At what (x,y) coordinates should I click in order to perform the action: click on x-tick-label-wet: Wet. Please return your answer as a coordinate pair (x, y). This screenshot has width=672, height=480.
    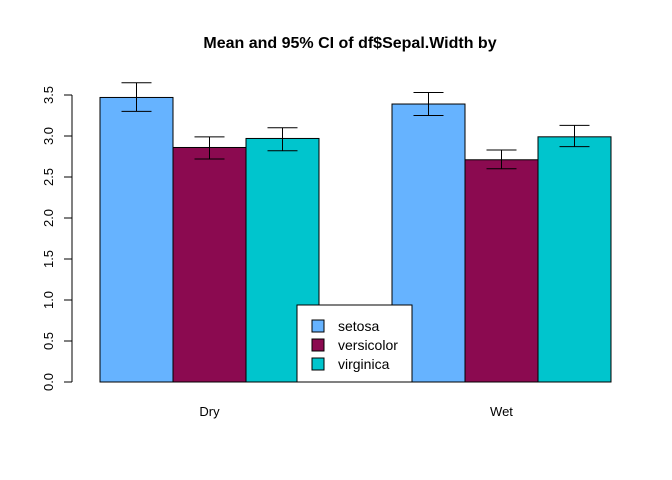
    Looking at the image, I should click on (501, 411).